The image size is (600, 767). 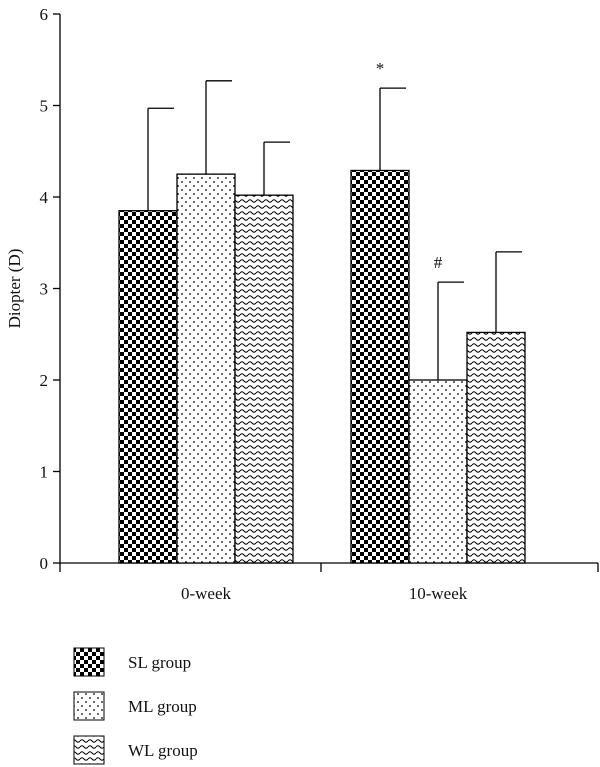 I want to click on legend-label: WL group, so click(x=163, y=750).